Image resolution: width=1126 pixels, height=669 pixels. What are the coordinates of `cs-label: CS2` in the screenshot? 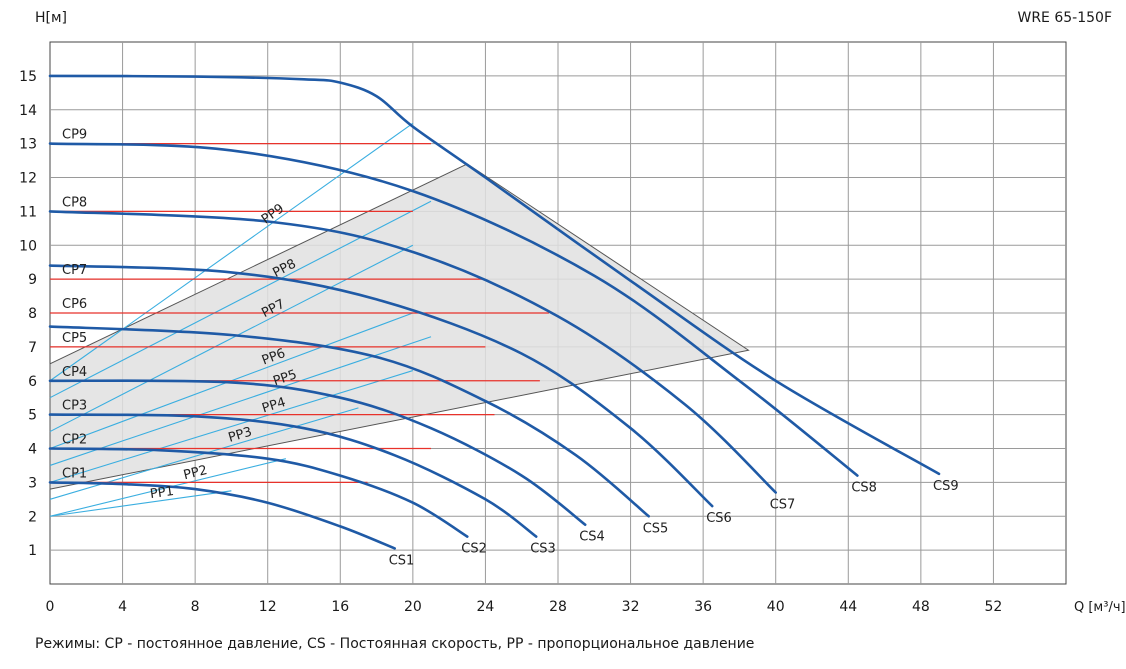 It's located at (474, 549).